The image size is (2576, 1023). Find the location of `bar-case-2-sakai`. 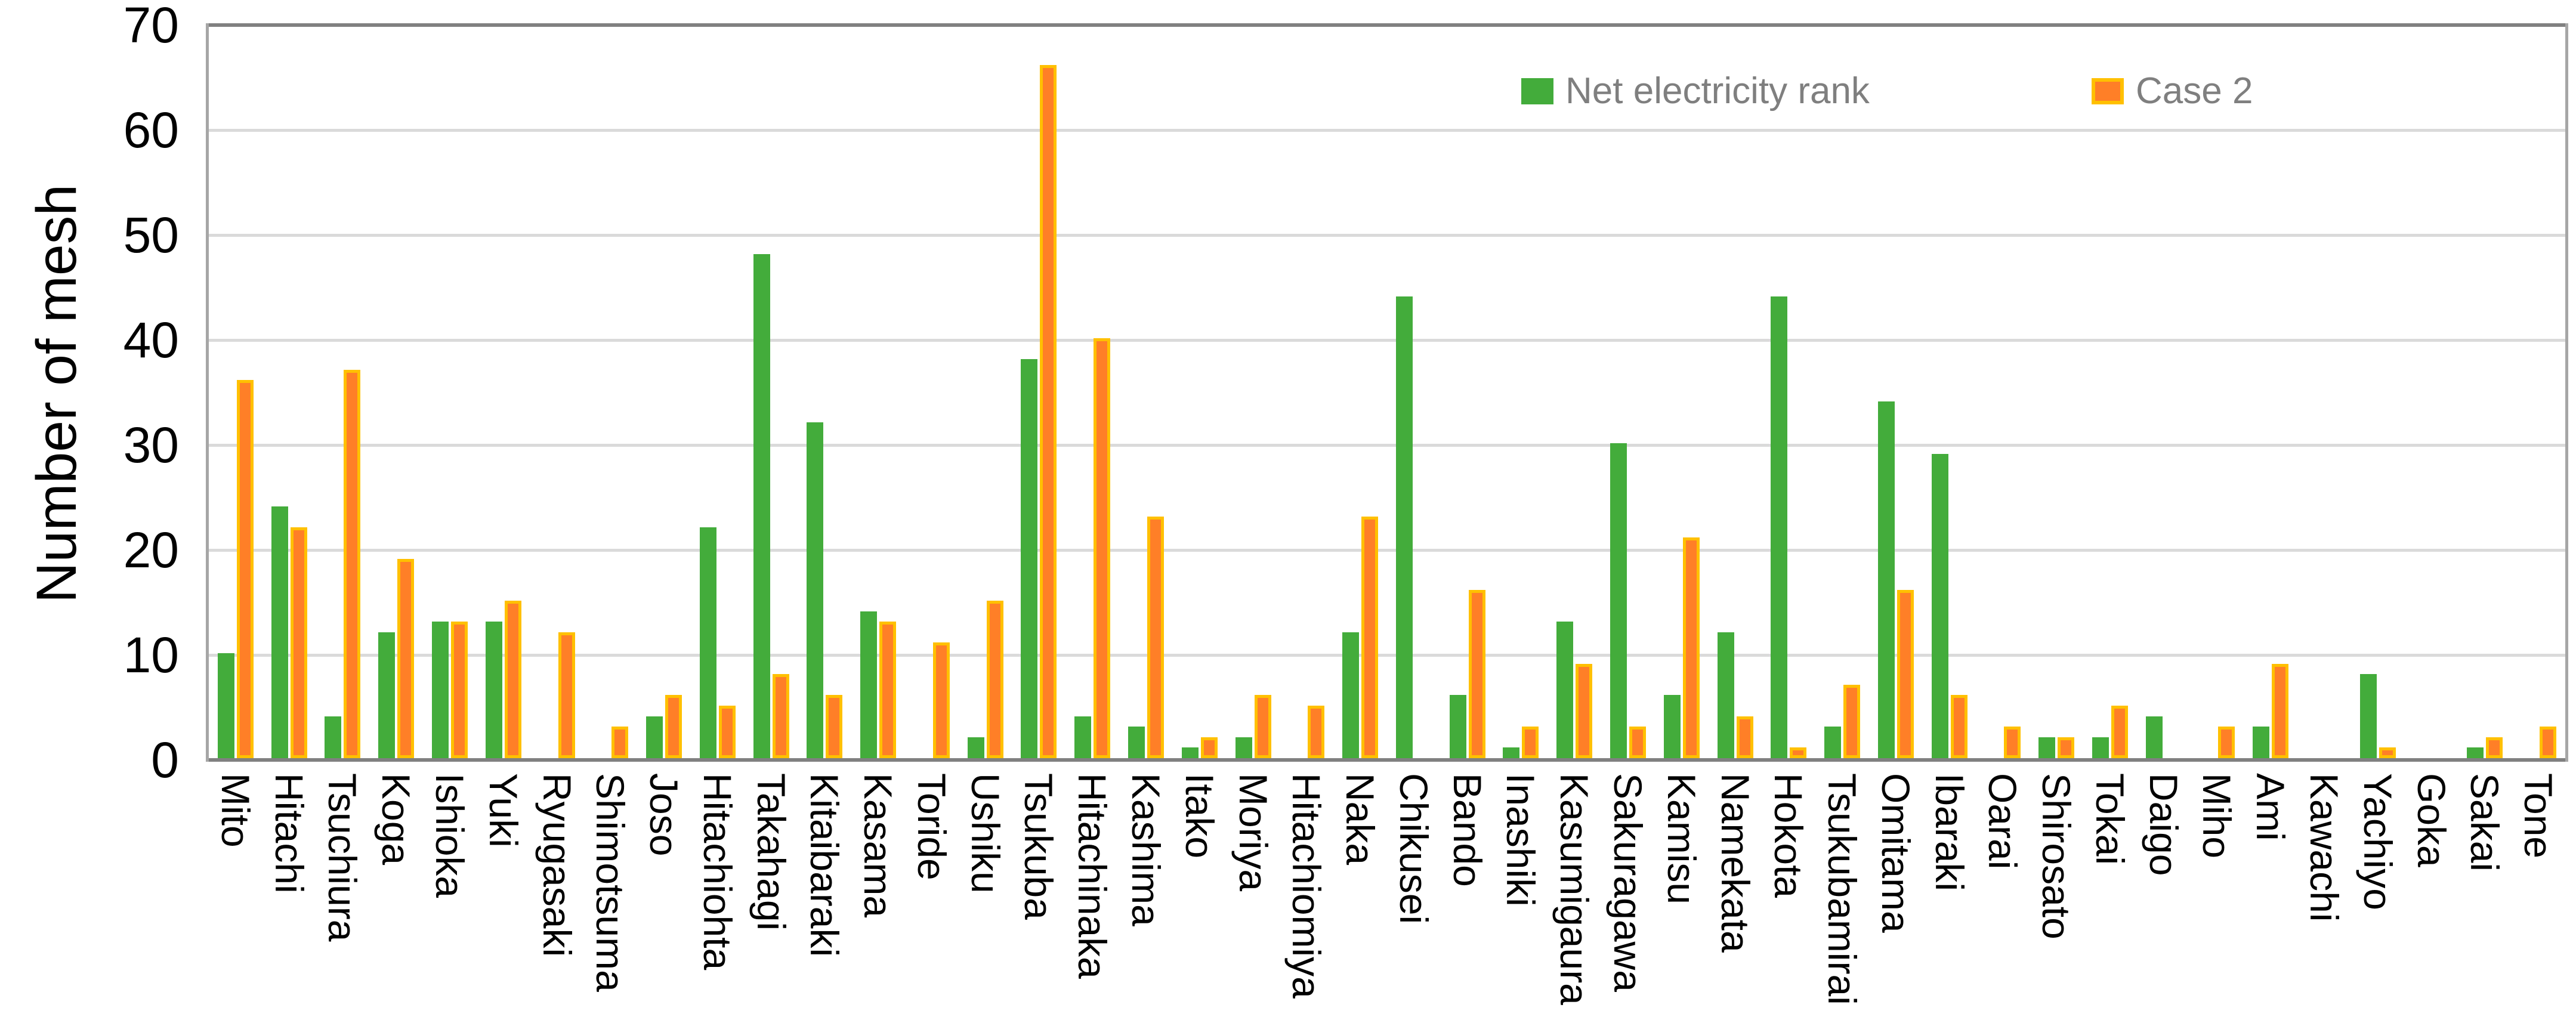

bar-case-2-sakai is located at coordinates (2495, 748).